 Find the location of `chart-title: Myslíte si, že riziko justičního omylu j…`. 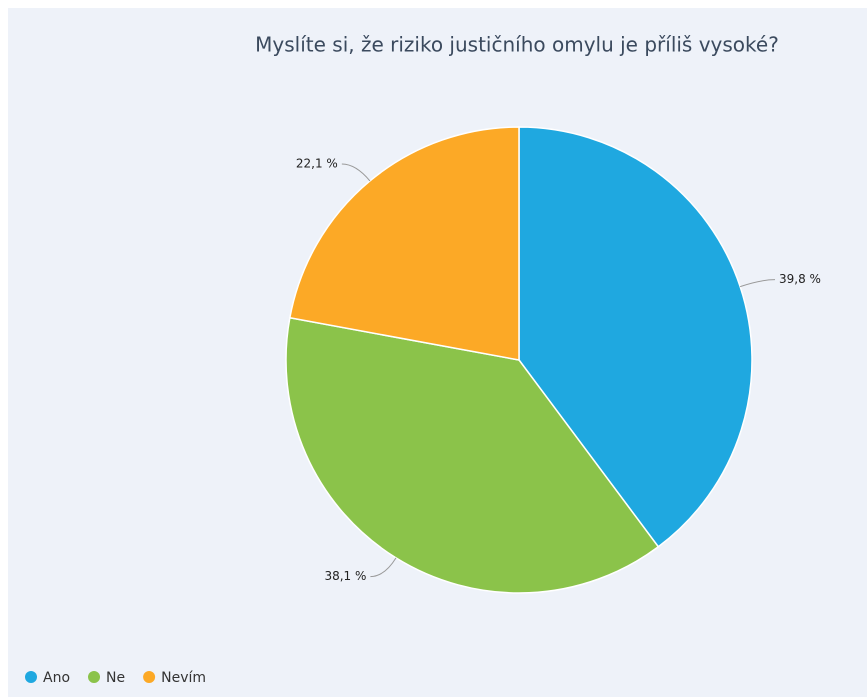

chart-title: Myslíte si, že riziko justičního omylu j… is located at coordinates (517, 45).